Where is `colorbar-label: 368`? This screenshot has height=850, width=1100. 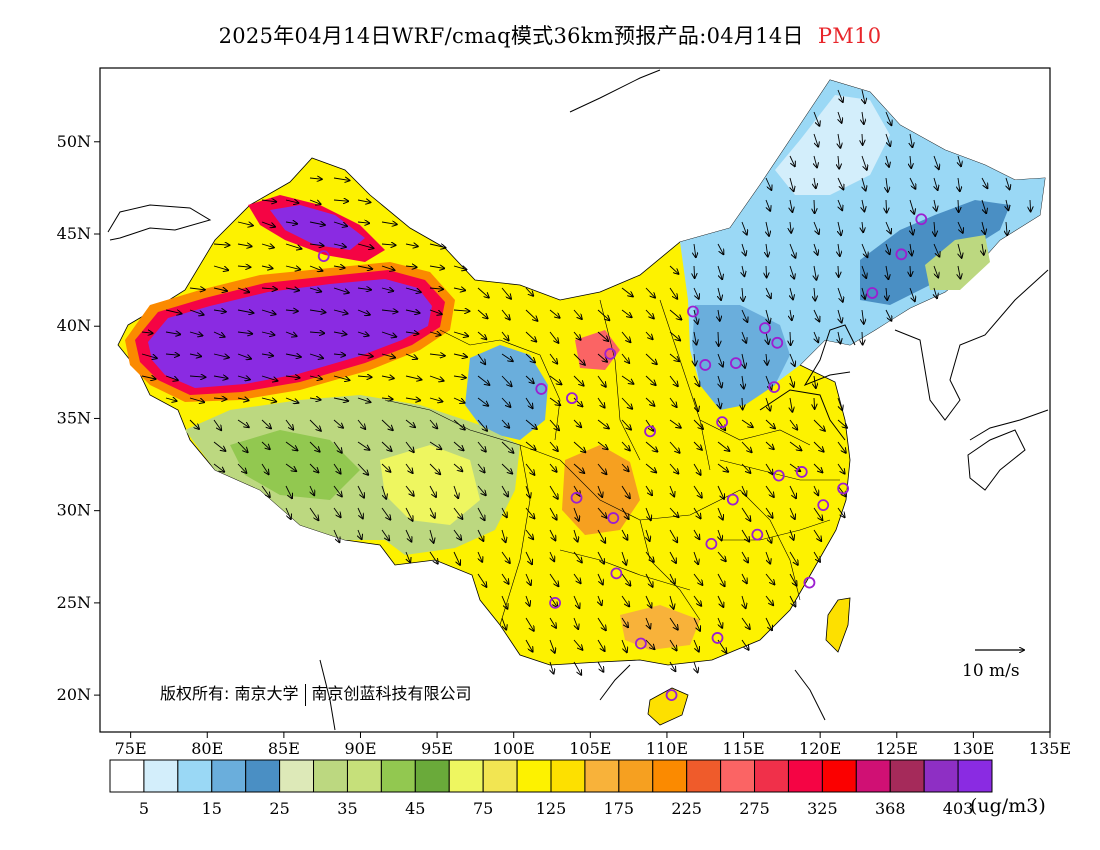
colorbar-label: 368 is located at coordinates (890, 808).